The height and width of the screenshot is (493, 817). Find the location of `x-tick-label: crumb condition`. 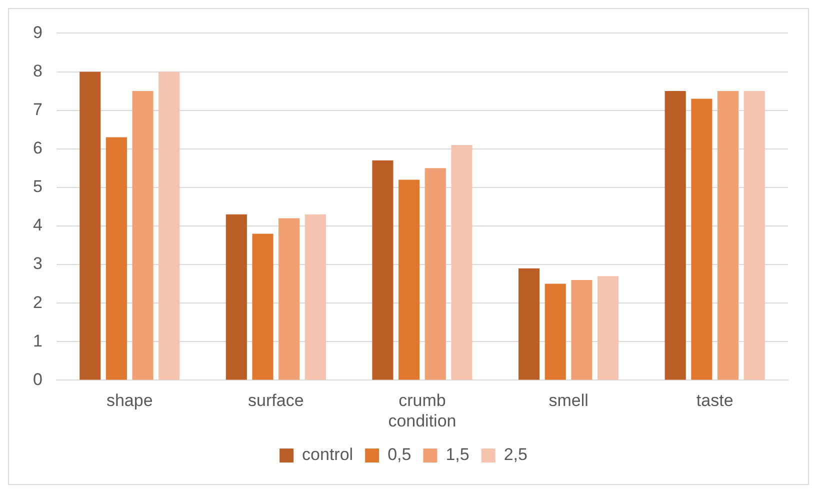

x-tick-label: crumb condition is located at coordinates (422, 410).